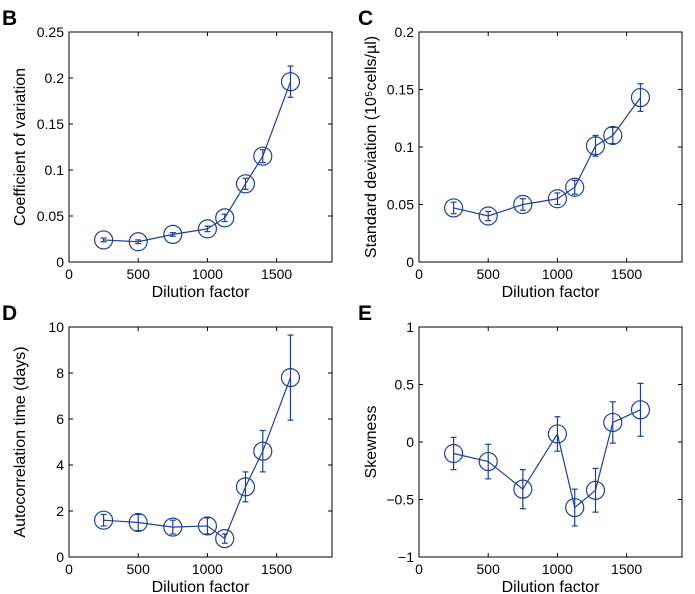 Image resolution: width=695 pixels, height=594 pixels. What do you see at coordinates (60, 262) in the screenshot?
I see `panel-b-y-tick-label: 0` at bounding box center [60, 262].